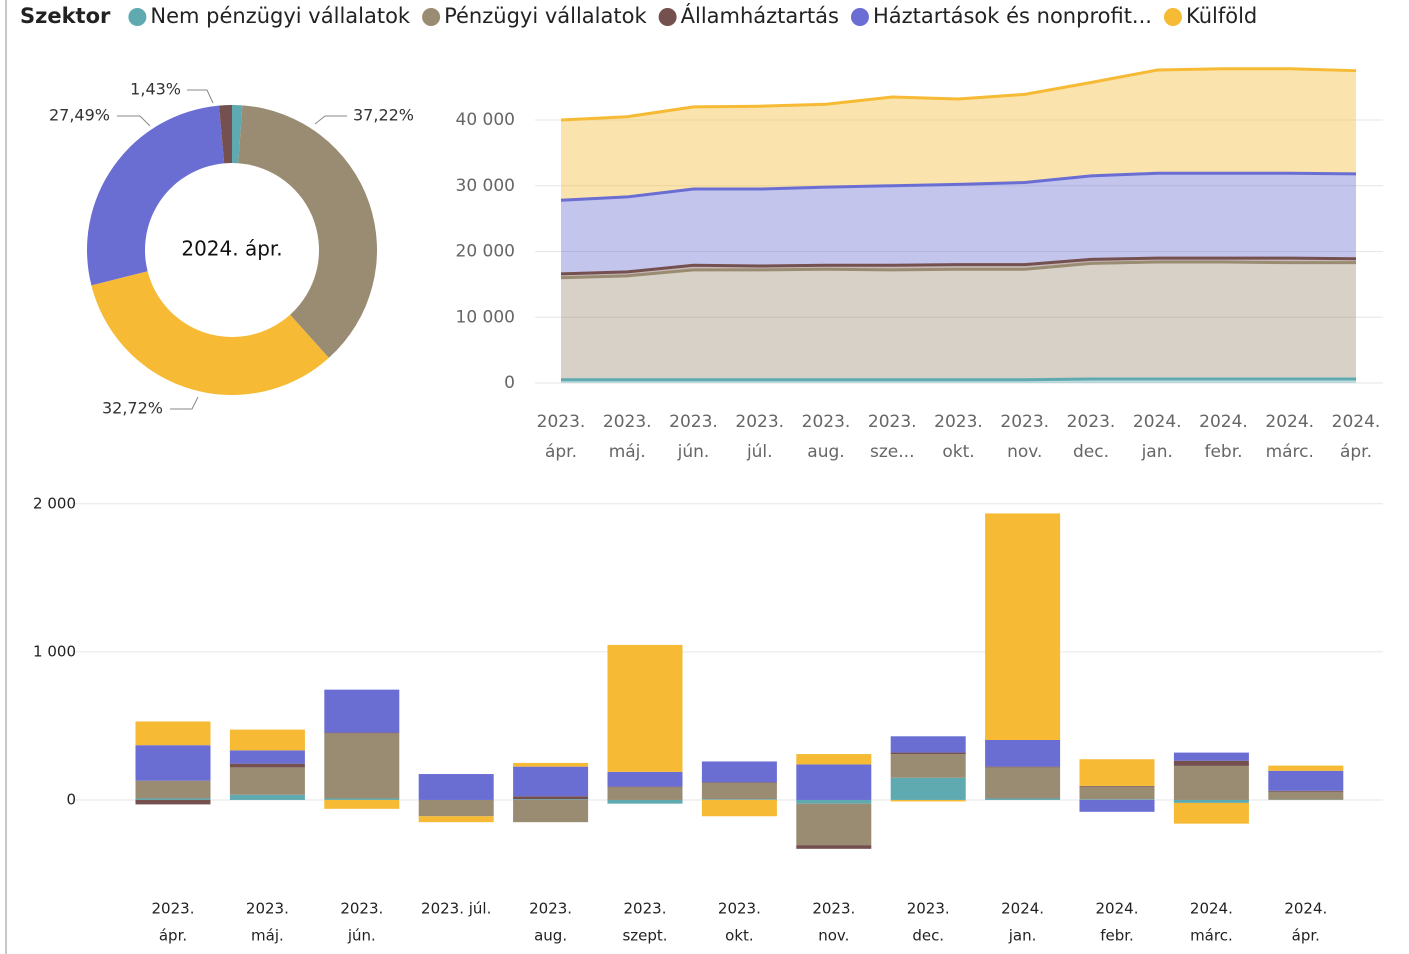  I want to click on x-tick-label: szept., so click(644, 936).